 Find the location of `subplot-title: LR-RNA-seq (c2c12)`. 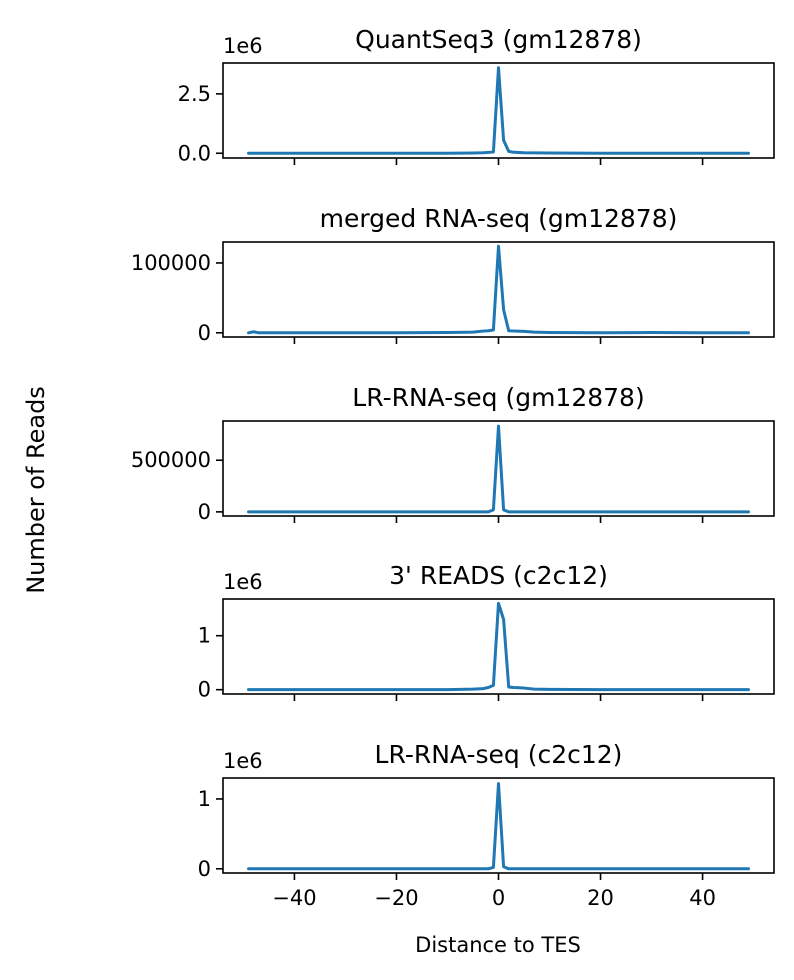

subplot-title: LR-RNA-seq (c2c12) is located at coordinates (499, 754).